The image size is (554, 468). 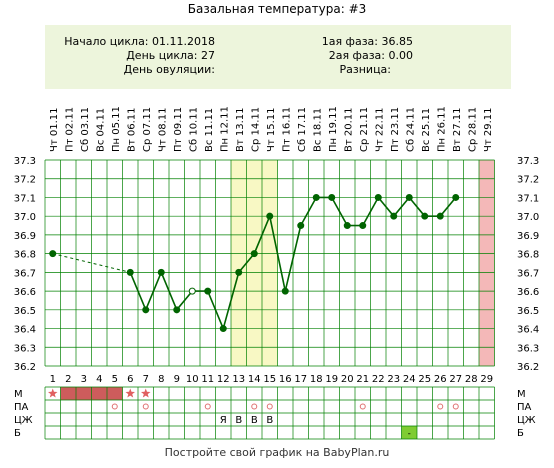 What do you see at coordinates (395, 129) in the screenshot?
I see `date-label: Пт 23.11` at bounding box center [395, 129].